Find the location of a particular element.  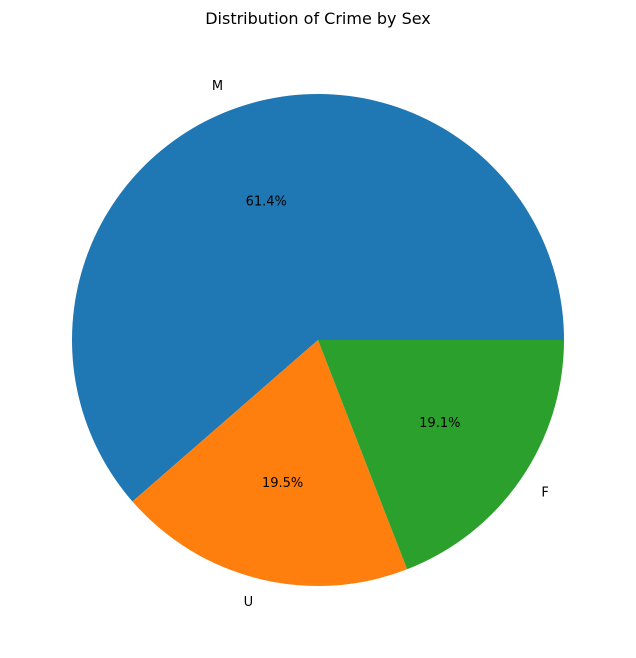

slice-label-m: M is located at coordinates (217, 86).